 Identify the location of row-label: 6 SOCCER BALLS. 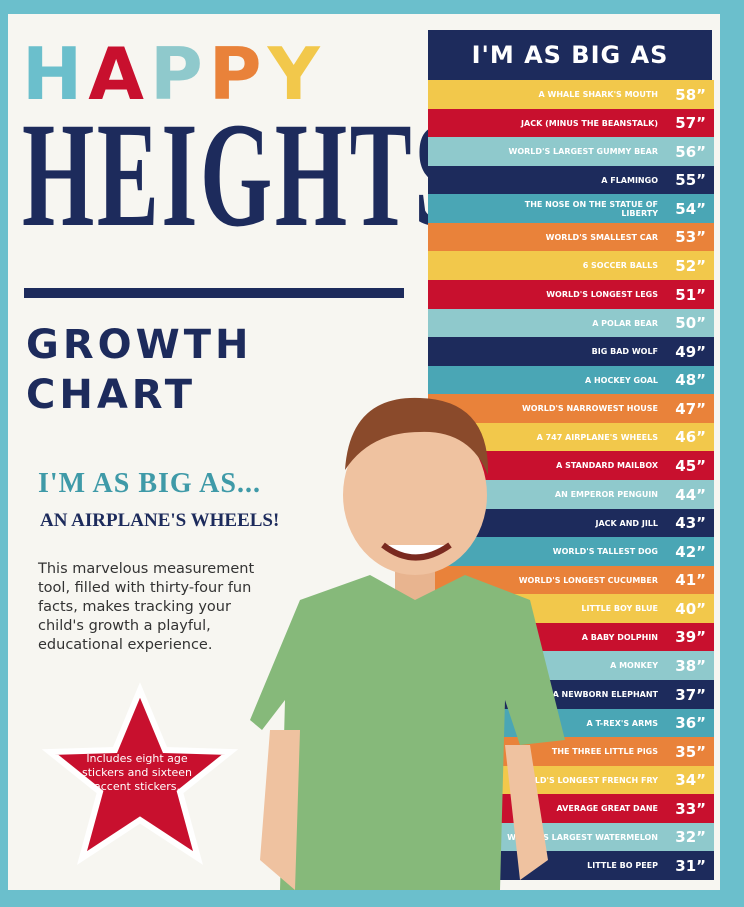
(620, 266).